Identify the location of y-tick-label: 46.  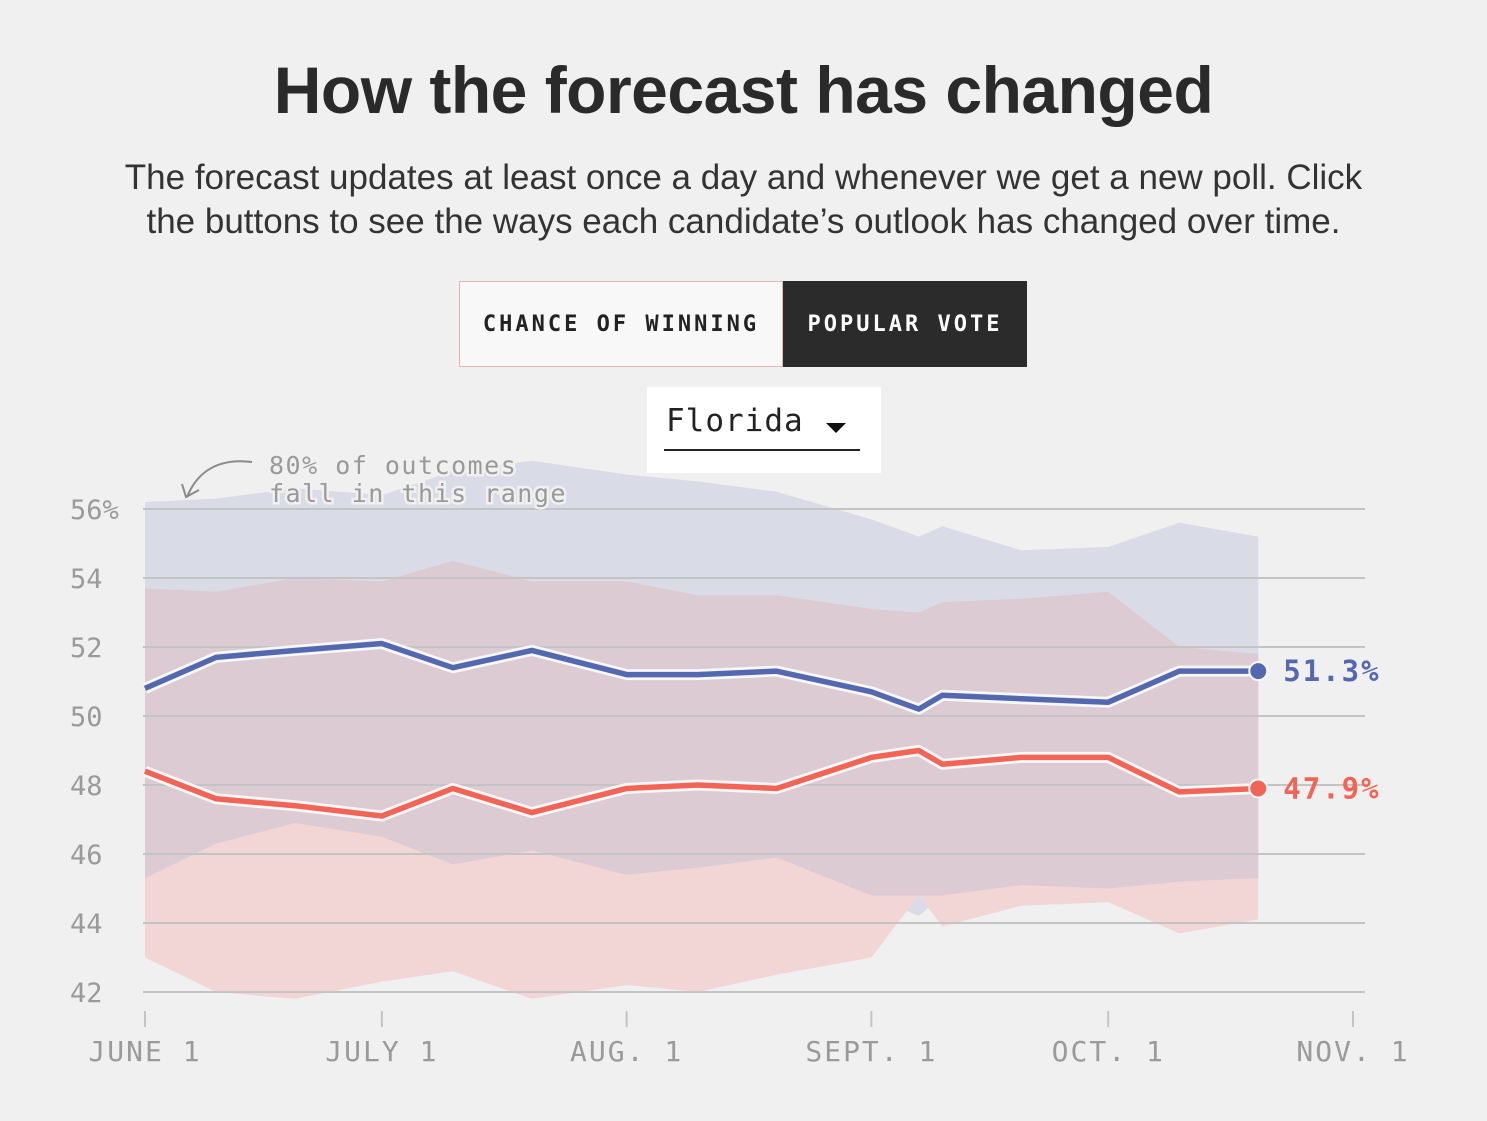
(86, 855).